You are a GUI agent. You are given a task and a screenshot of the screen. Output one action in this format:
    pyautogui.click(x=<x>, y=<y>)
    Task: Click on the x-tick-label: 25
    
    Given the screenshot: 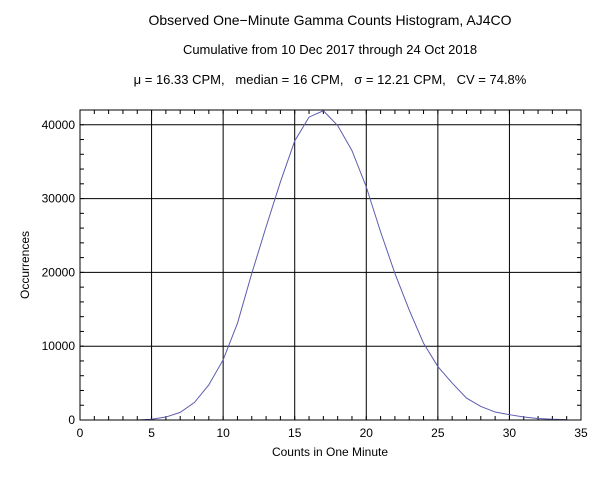 What is the action you would take?
    pyautogui.click(x=438, y=433)
    